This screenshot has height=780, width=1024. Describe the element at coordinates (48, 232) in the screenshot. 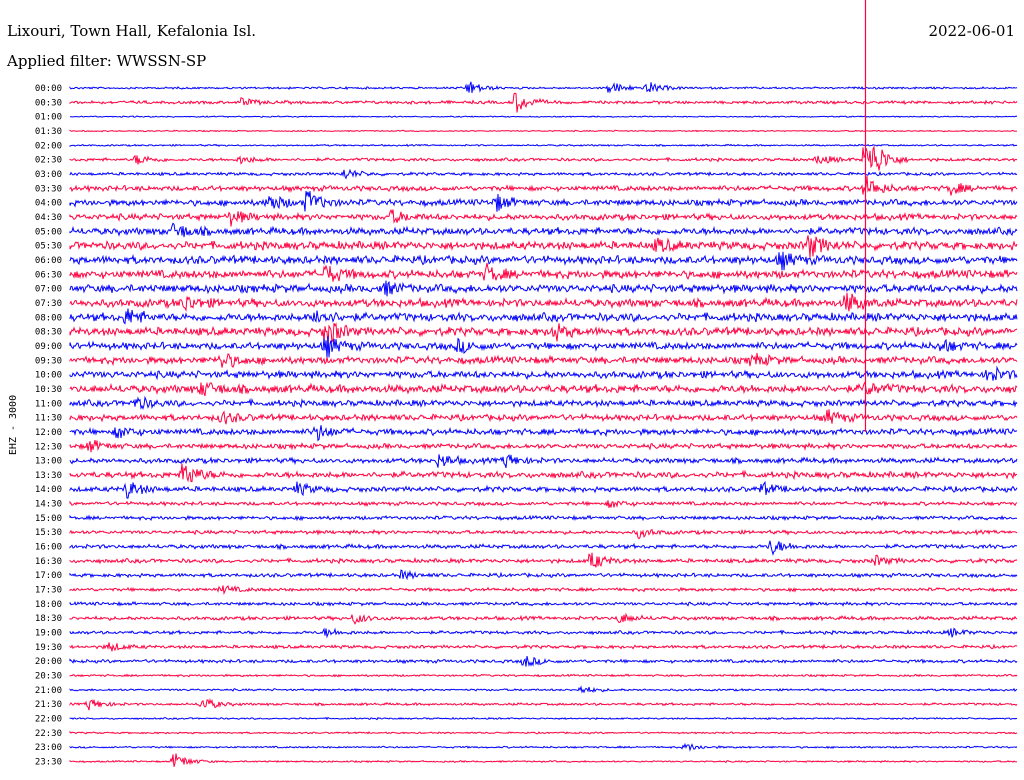

I see `time-tick-label: 05:00` at that location.